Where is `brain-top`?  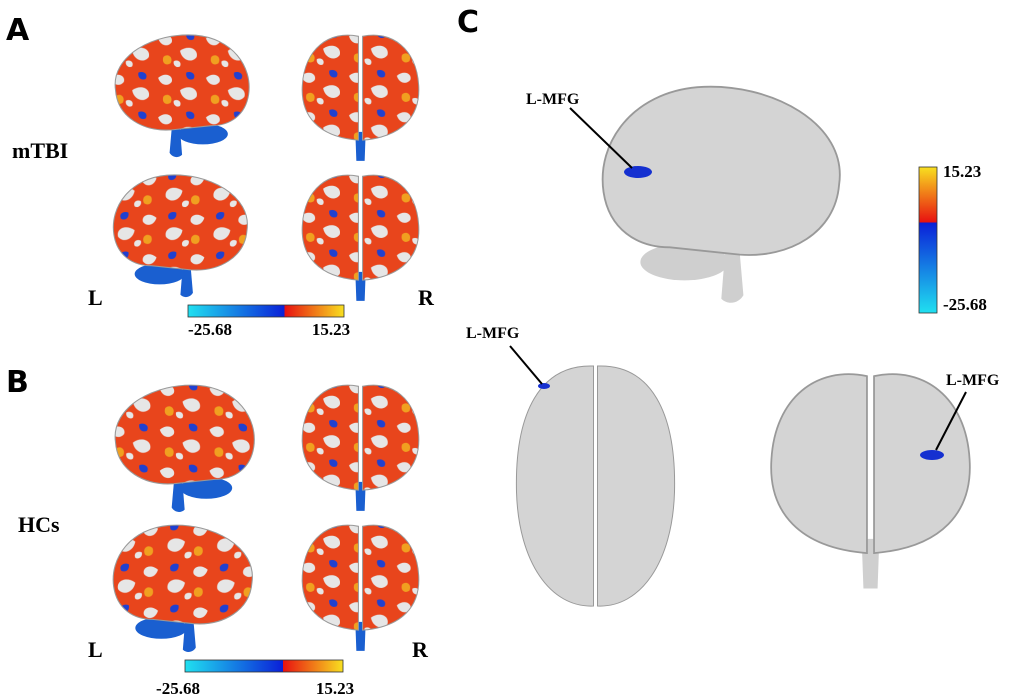 brain-top is located at coordinates (595, 486).